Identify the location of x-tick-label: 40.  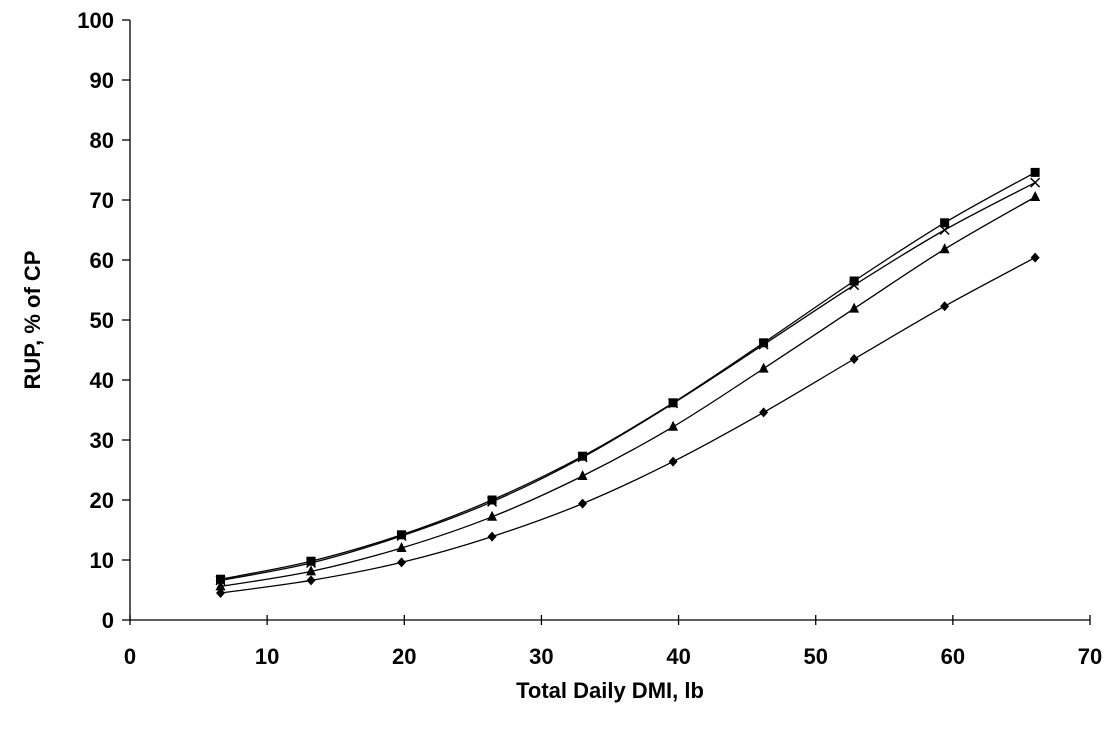
(678, 656).